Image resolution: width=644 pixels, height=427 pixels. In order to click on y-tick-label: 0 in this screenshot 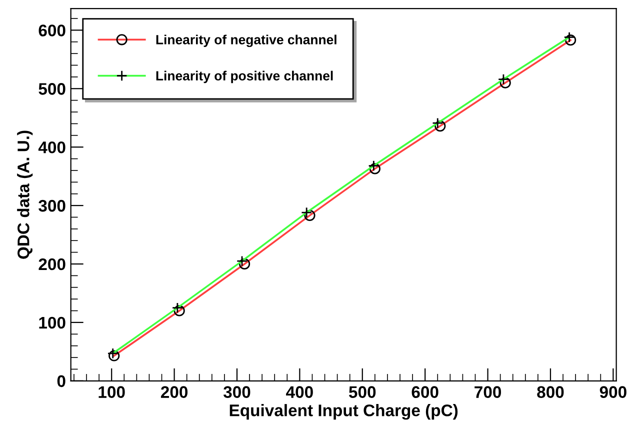, I will do `click(61, 381)`.